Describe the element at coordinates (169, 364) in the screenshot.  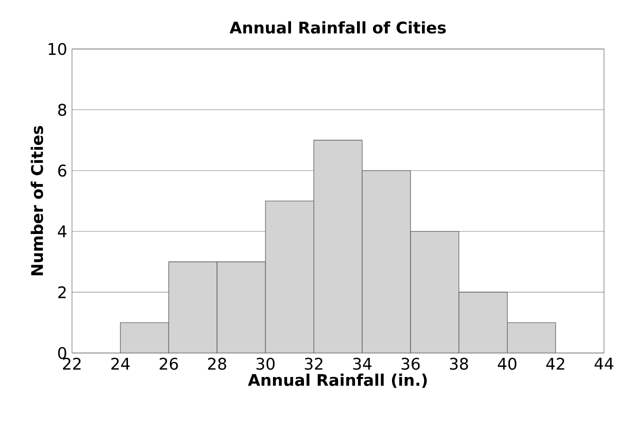
I see `x-tick-label: 26` at that location.